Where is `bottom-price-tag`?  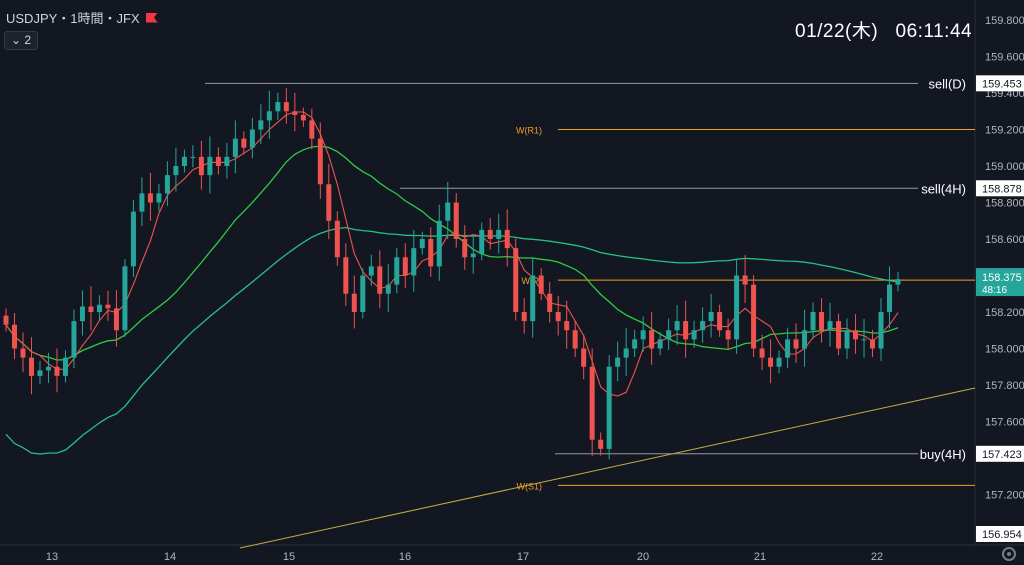 bottom-price-tag is located at coordinates (1000, 534).